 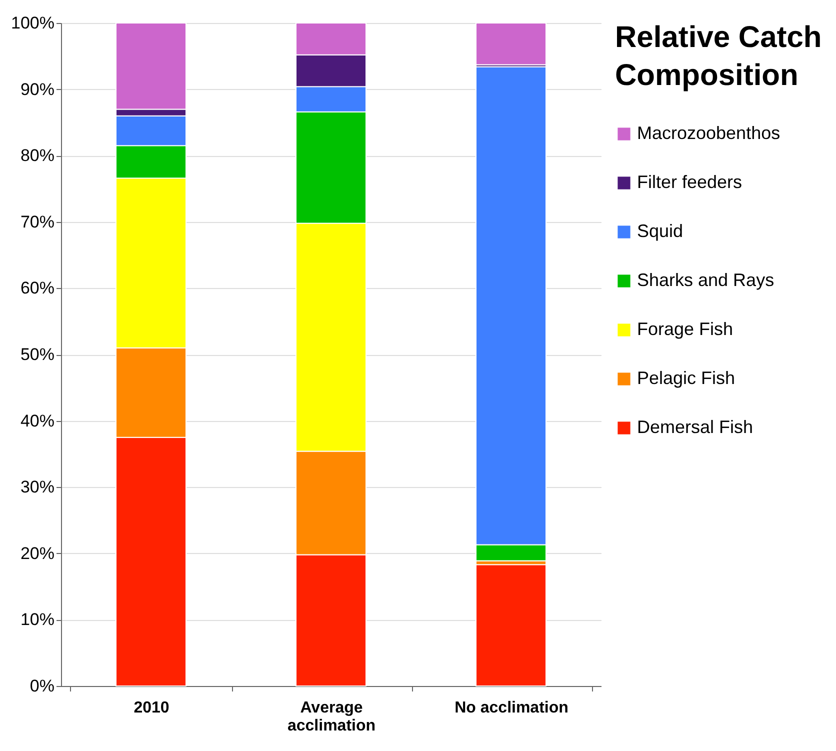 I want to click on legend-label: Demersal Fish, so click(x=695, y=427).